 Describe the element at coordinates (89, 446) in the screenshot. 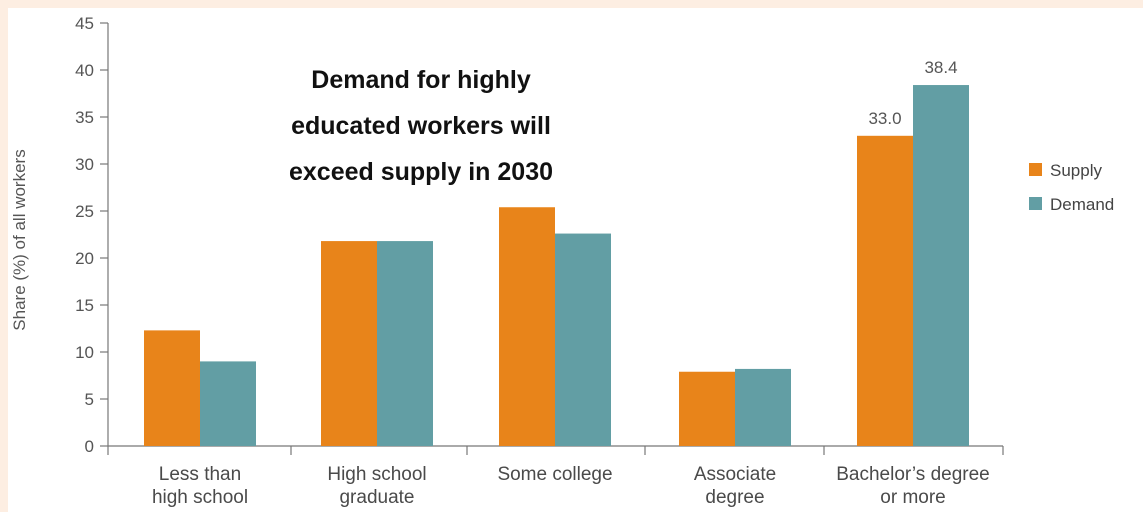

I see `y-tick-label: 0` at that location.